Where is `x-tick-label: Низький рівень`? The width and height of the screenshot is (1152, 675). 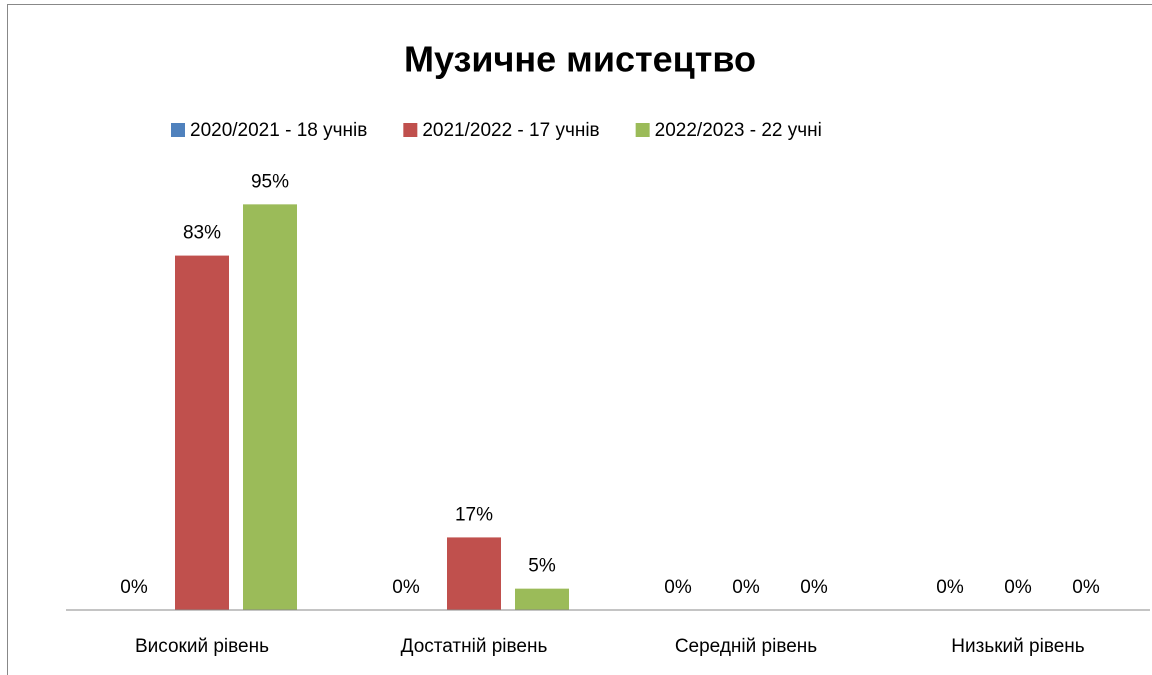 x-tick-label: Низький рівень is located at coordinates (1017, 646).